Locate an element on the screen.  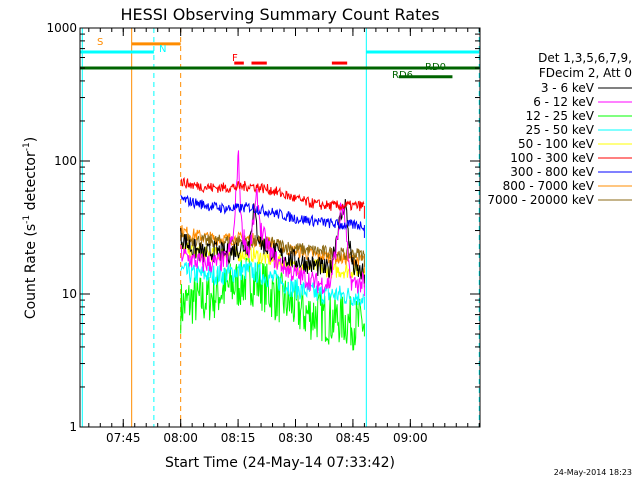
legend-label-7: 800 - 7000 keV is located at coordinates (549, 186).